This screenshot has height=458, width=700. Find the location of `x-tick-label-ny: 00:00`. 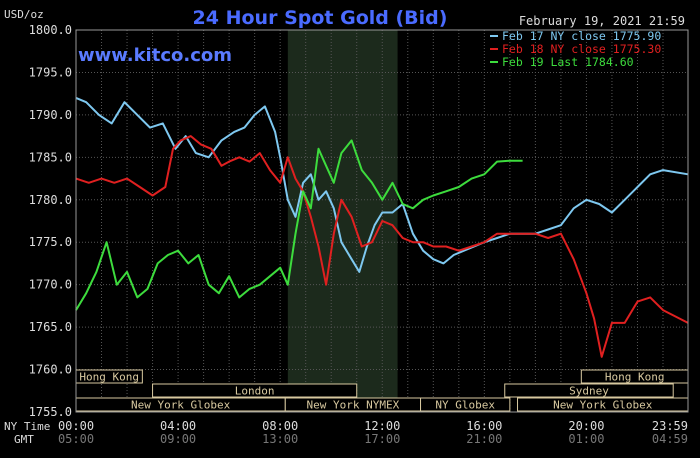

x-tick-label-ny: 00:00 is located at coordinates (76, 426).